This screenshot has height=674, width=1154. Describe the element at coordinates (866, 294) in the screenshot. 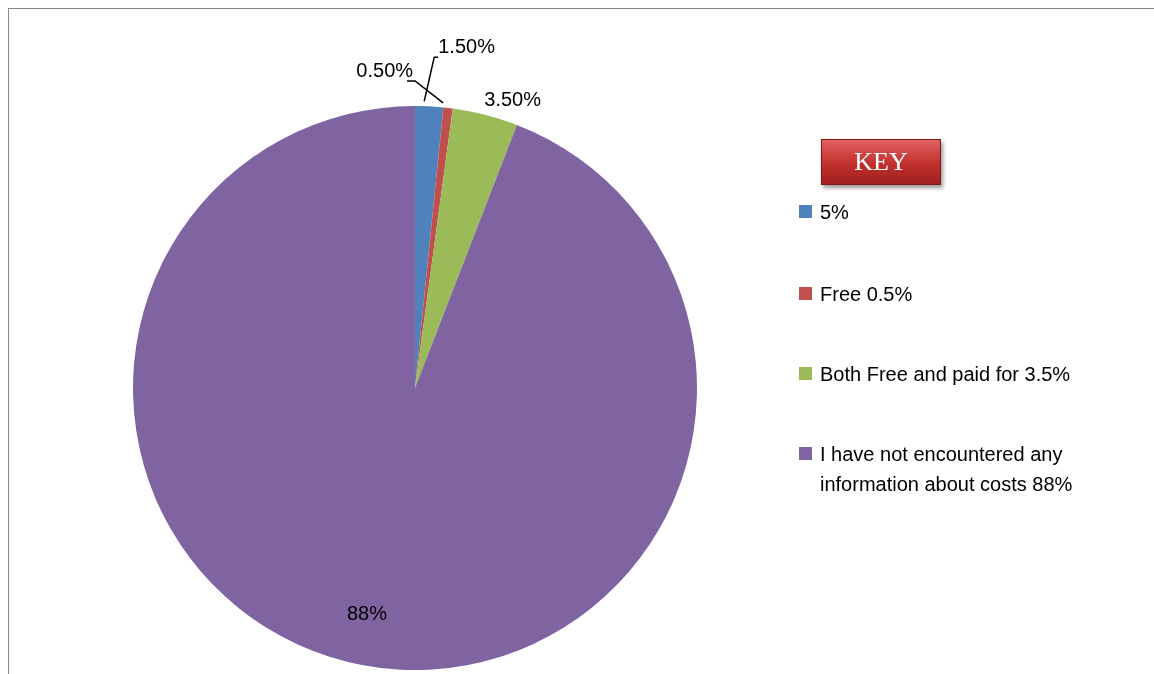

I see `legend-label: Free 0.5%` at that location.